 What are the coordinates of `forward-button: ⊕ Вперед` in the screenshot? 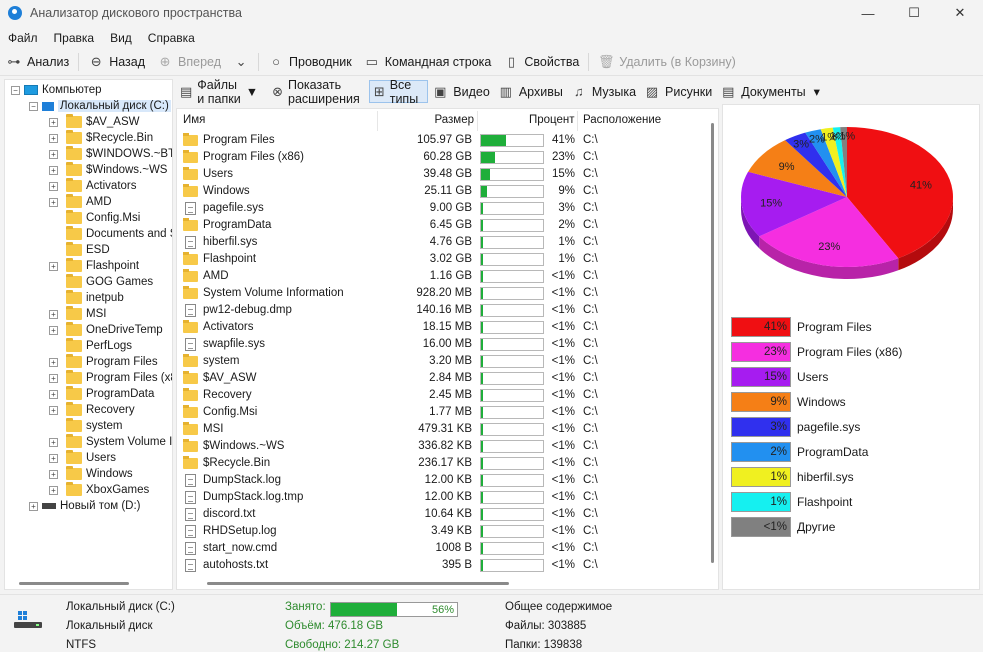 It's located at (189, 62).